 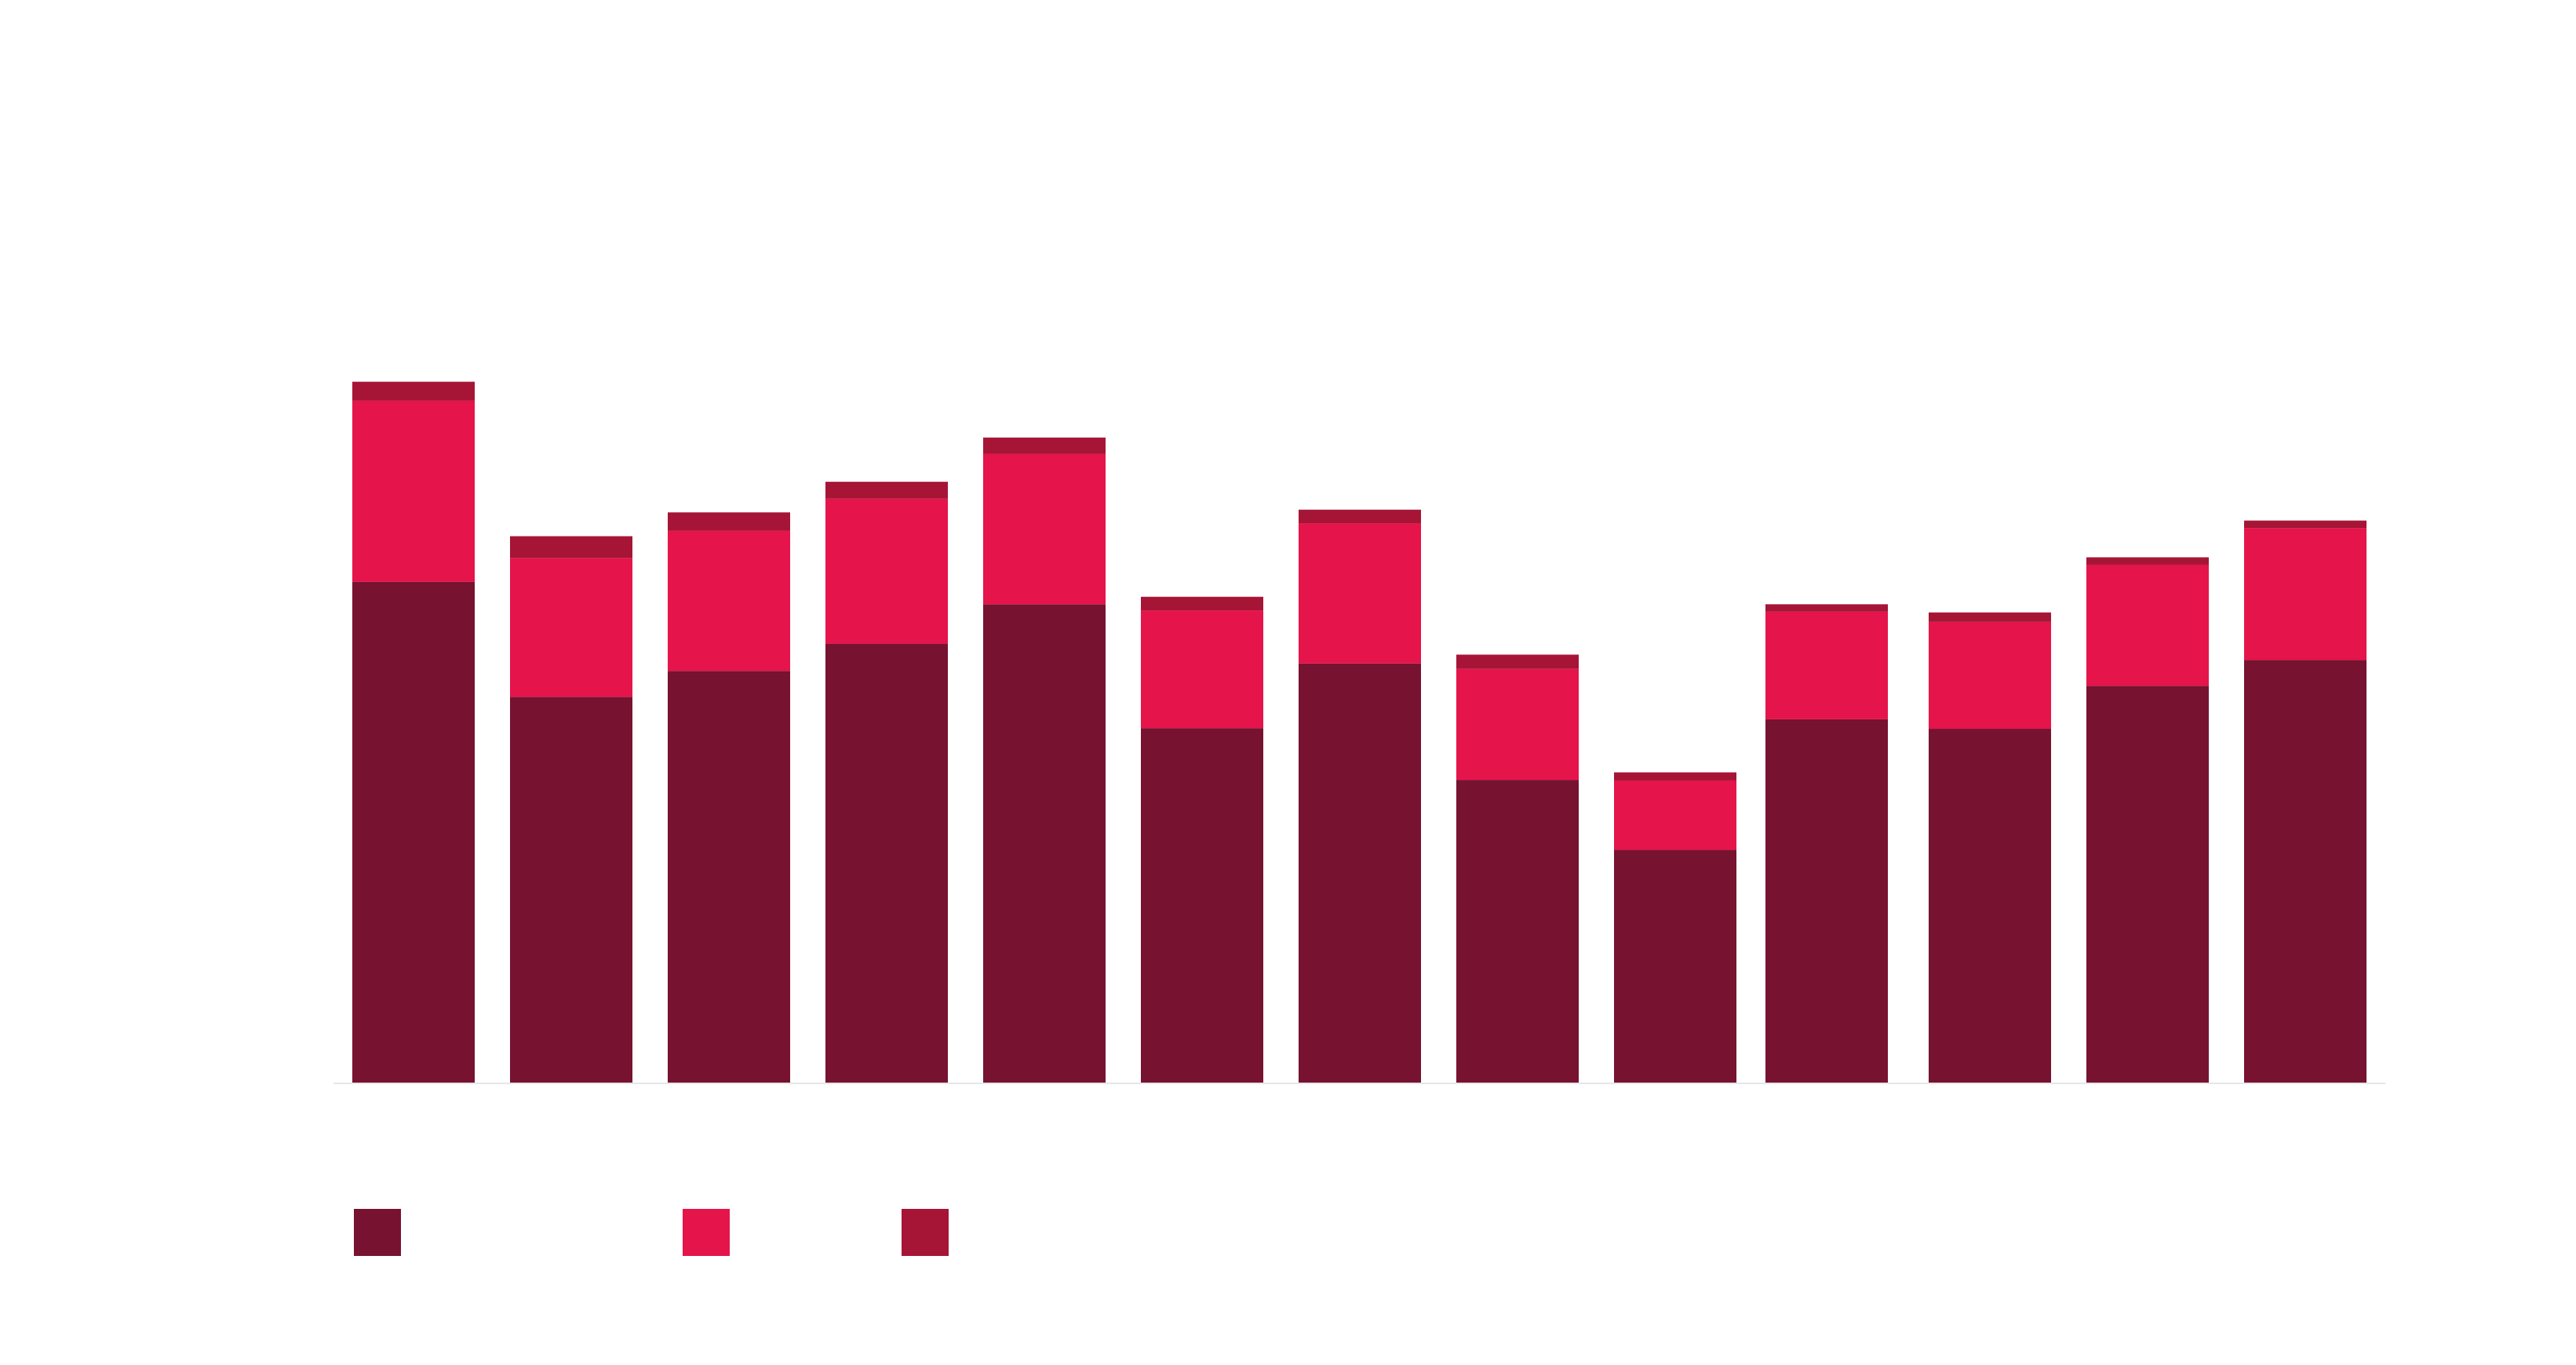 I want to click on legend, so click(x=651, y=1232).